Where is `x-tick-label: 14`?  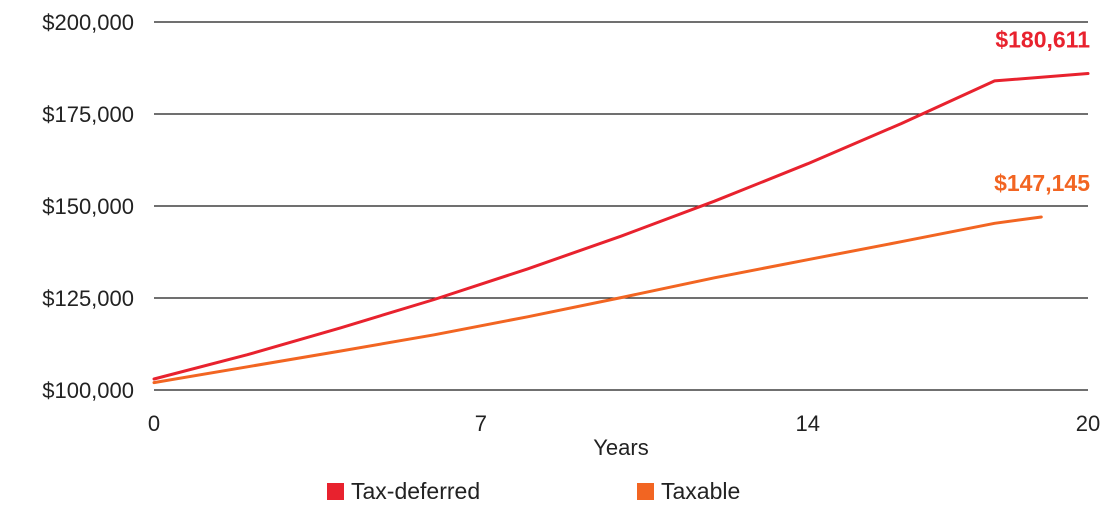 x-tick-label: 14 is located at coordinates (808, 423).